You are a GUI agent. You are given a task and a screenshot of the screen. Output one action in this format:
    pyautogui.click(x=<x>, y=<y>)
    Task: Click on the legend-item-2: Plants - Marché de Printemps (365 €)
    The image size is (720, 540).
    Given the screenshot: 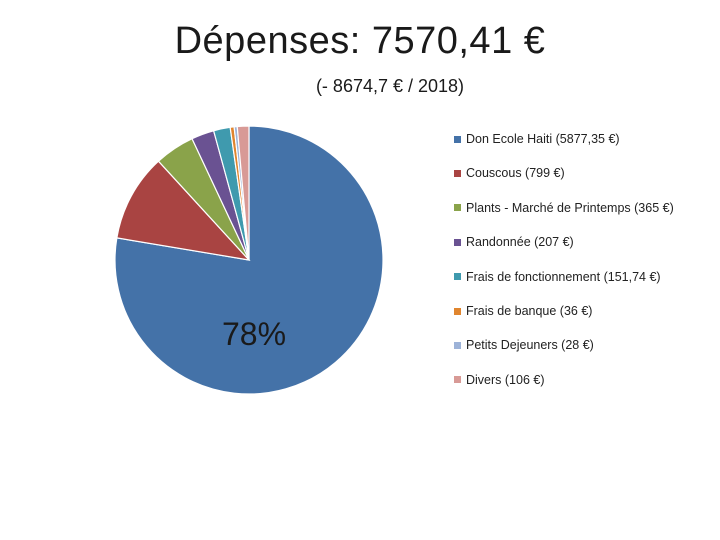 What is the action you would take?
    pyautogui.click(x=564, y=208)
    